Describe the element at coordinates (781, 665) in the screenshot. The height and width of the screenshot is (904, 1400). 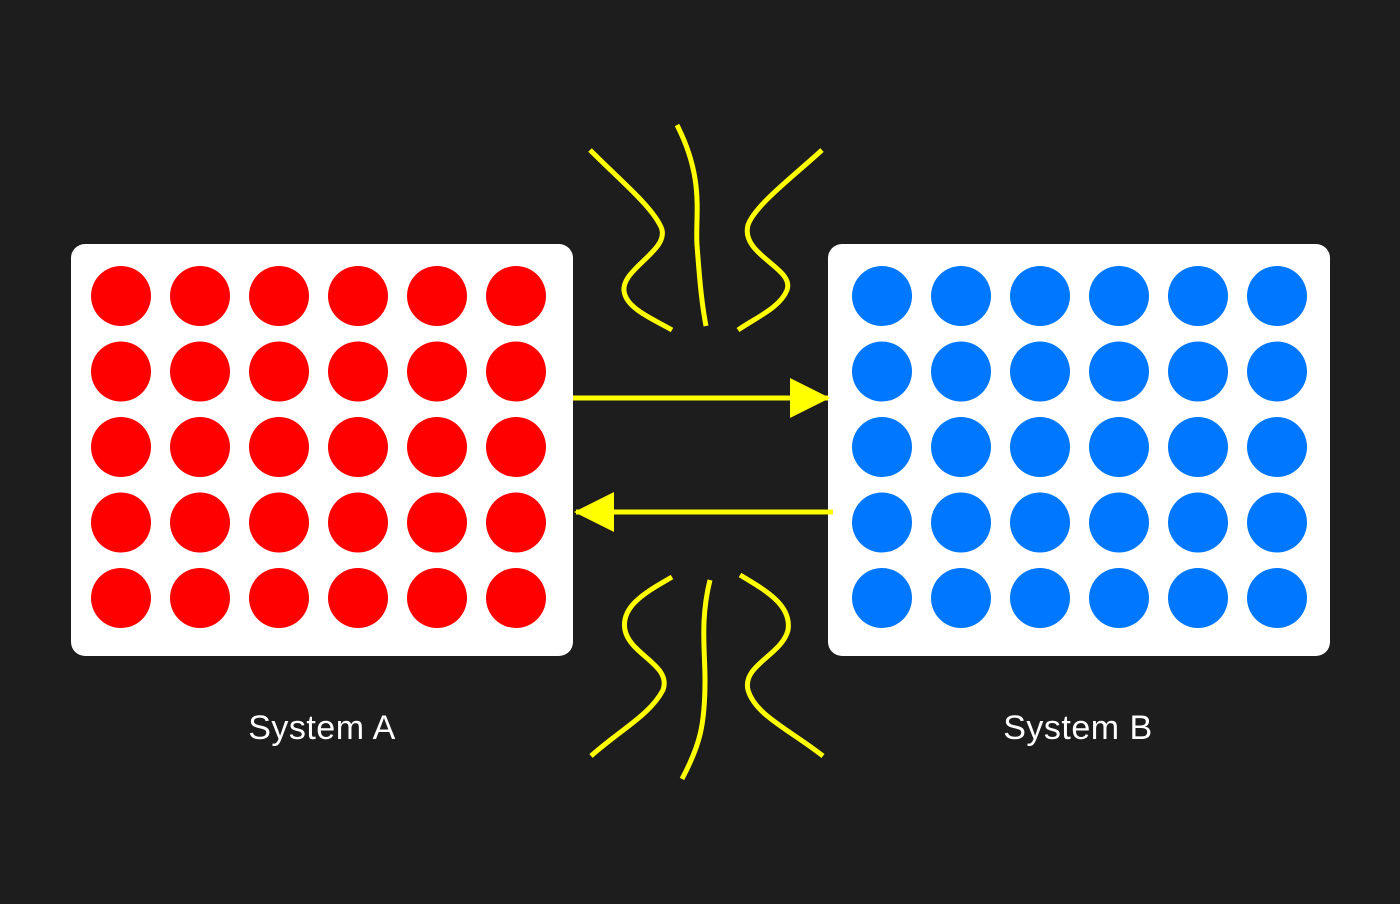
I see `wave-line-bottom-right` at that location.